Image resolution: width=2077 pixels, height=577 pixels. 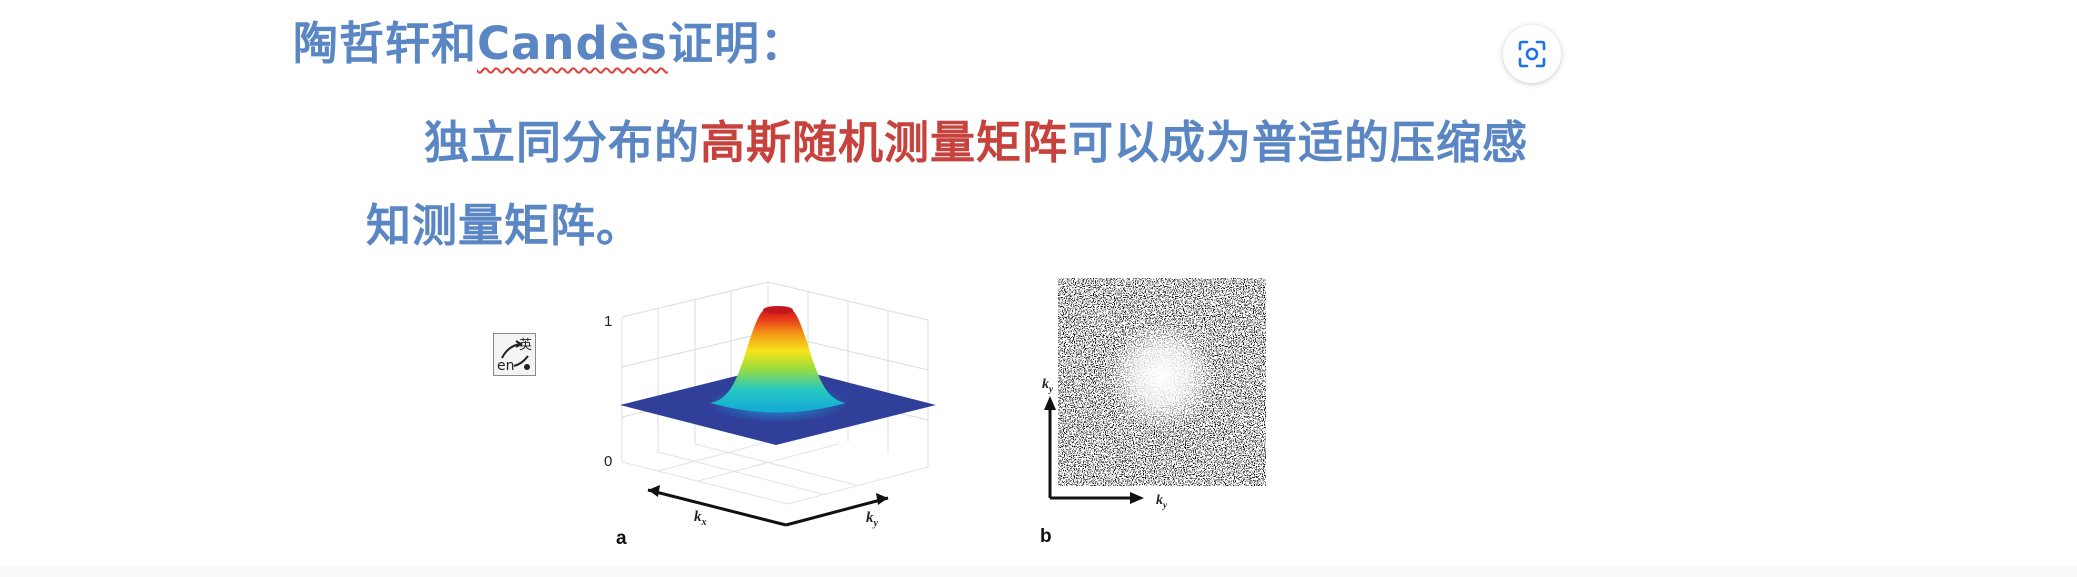 I want to click on visual-search-button, so click(x=1532, y=54).